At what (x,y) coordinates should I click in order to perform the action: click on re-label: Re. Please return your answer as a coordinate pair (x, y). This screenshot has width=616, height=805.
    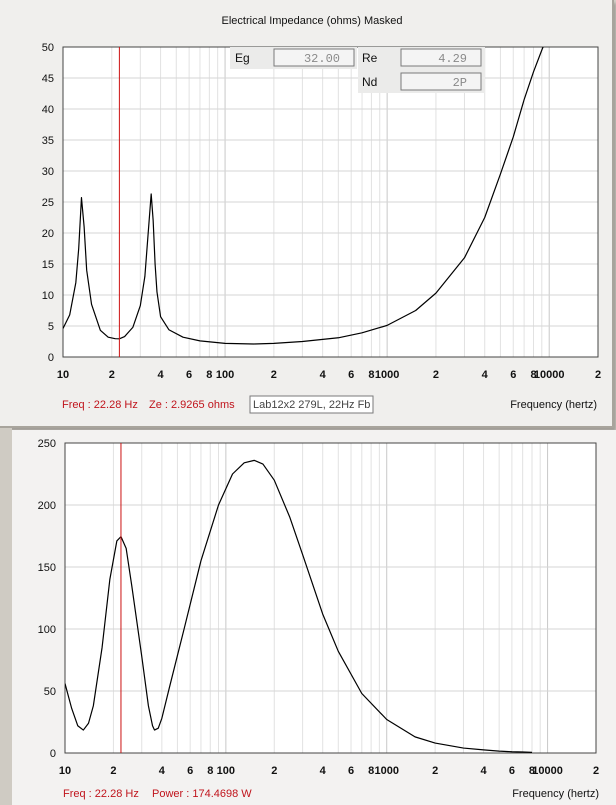
    Looking at the image, I should click on (370, 58).